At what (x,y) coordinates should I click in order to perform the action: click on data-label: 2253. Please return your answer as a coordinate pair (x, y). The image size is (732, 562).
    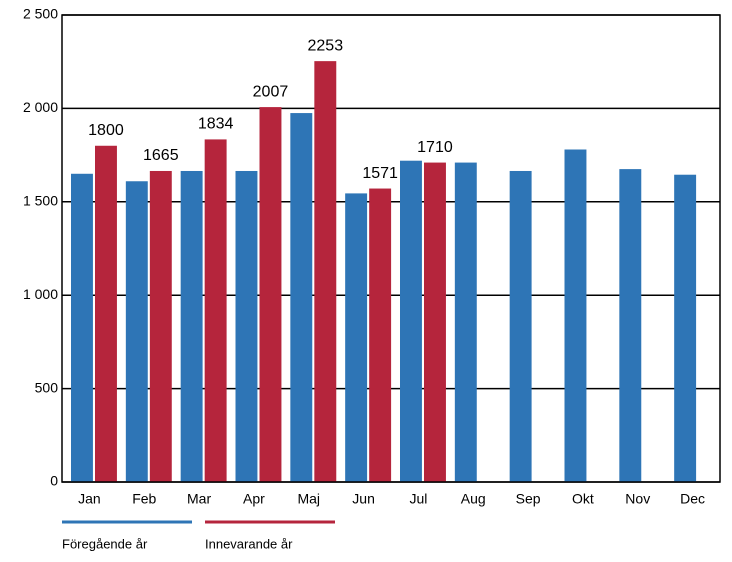
    Looking at the image, I should click on (326, 45).